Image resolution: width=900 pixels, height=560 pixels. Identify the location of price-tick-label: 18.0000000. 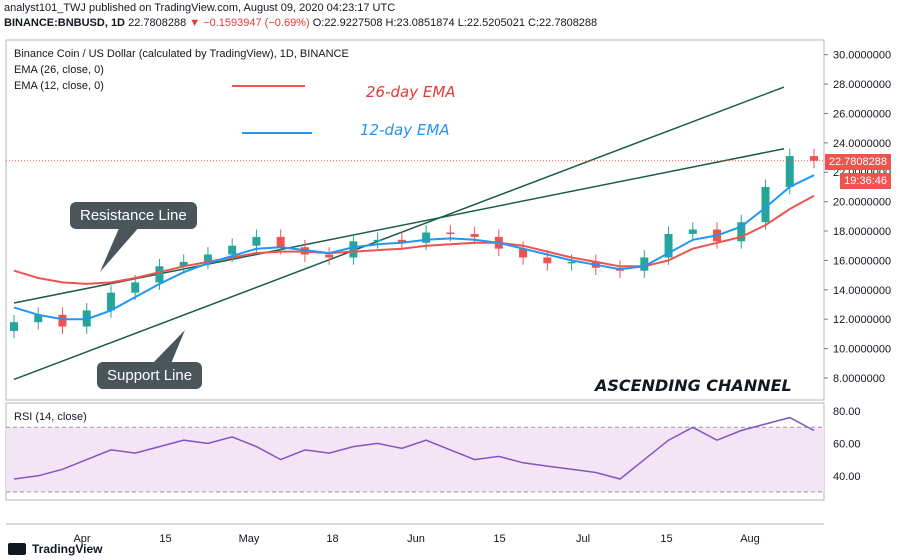
(862, 232).